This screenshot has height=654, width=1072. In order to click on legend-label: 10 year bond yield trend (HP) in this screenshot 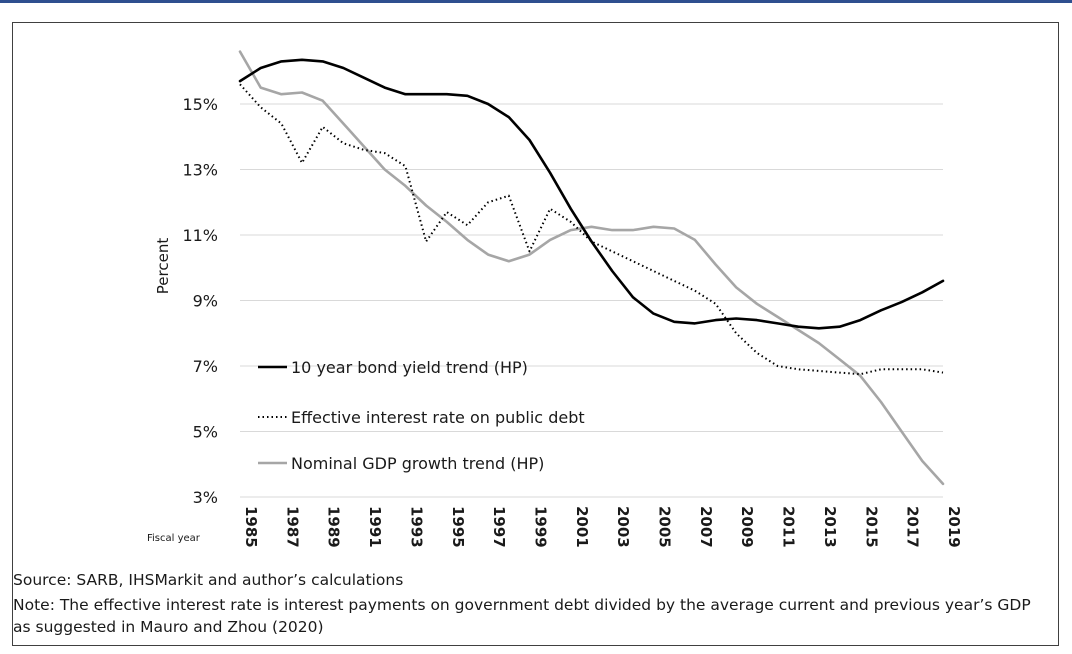, I will do `click(409, 367)`.